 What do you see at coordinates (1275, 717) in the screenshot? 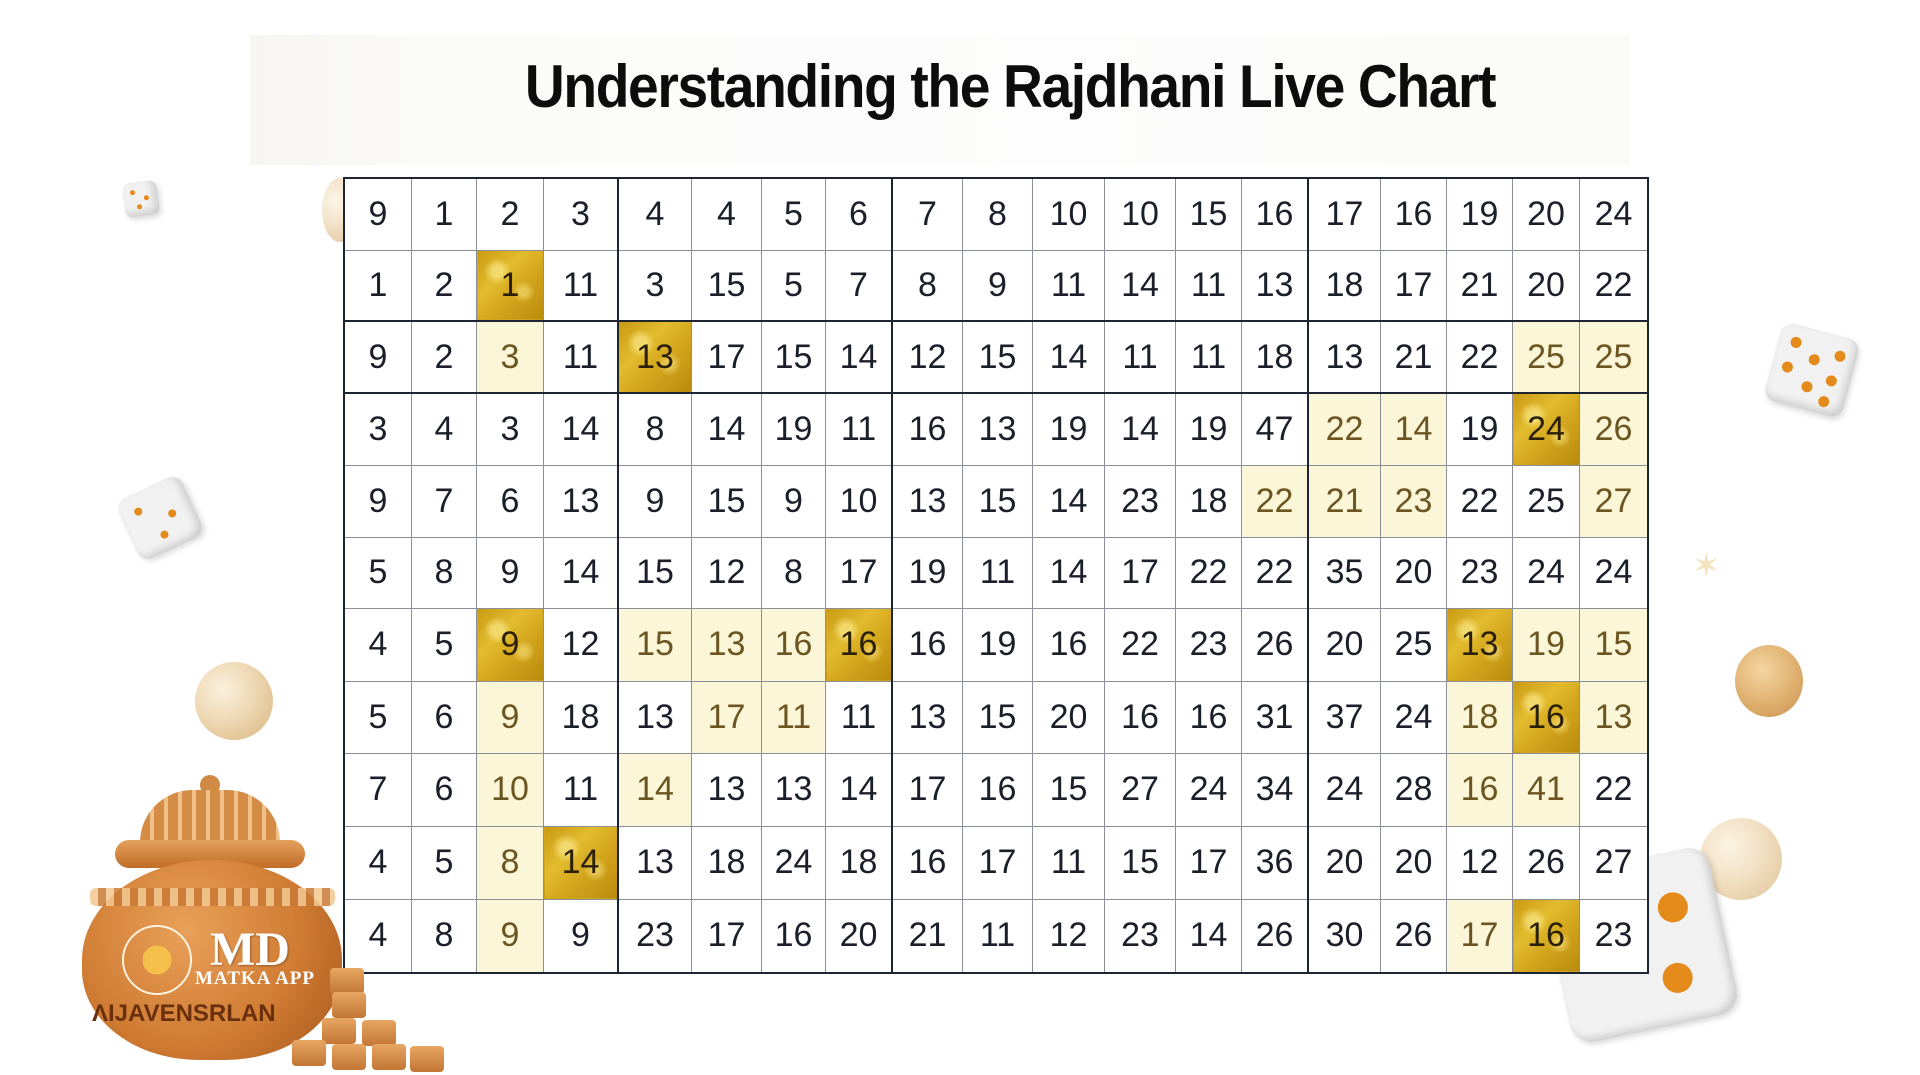
I see `chart-cell: 31` at bounding box center [1275, 717].